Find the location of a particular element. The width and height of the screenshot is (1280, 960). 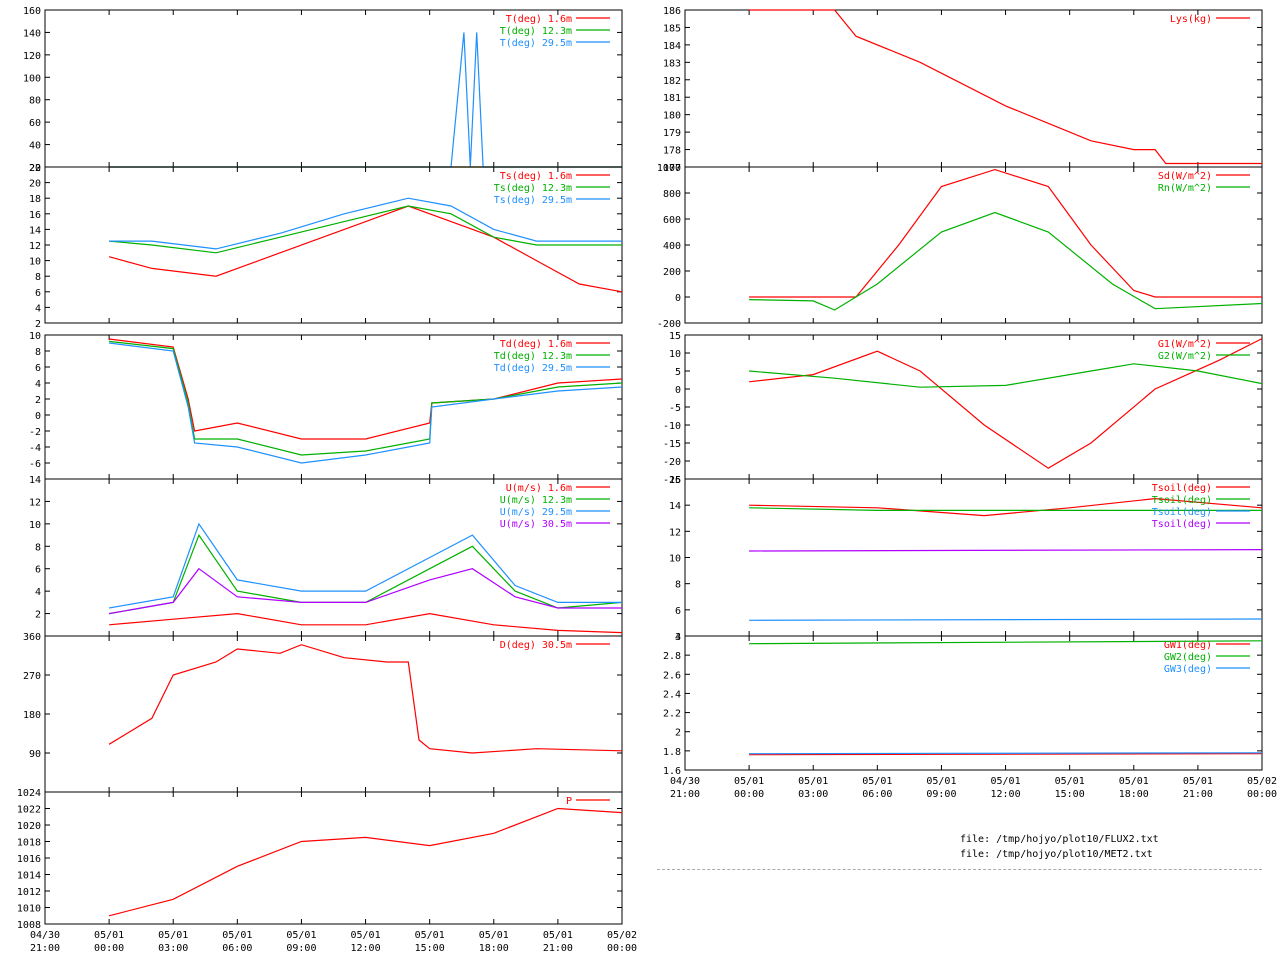

y-tick-label: 184 is located at coordinates (672, 46).